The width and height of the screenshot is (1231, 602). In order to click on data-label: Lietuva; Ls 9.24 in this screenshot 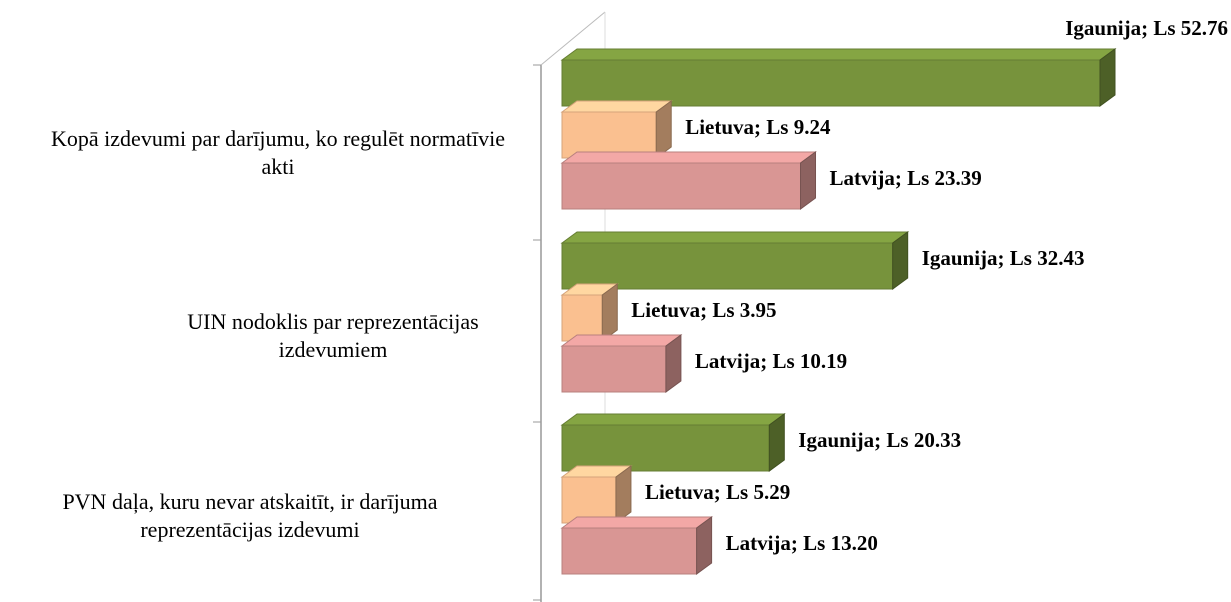, I will do `click(758, 127)`.